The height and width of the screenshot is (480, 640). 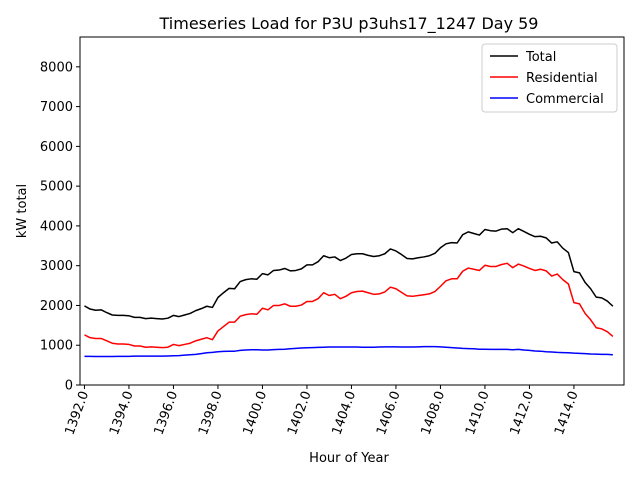 What do you see at coordinates (562, 78) in the screenshot?
I see `legend-label-residential: Residential` at bounding box center [562, 78].